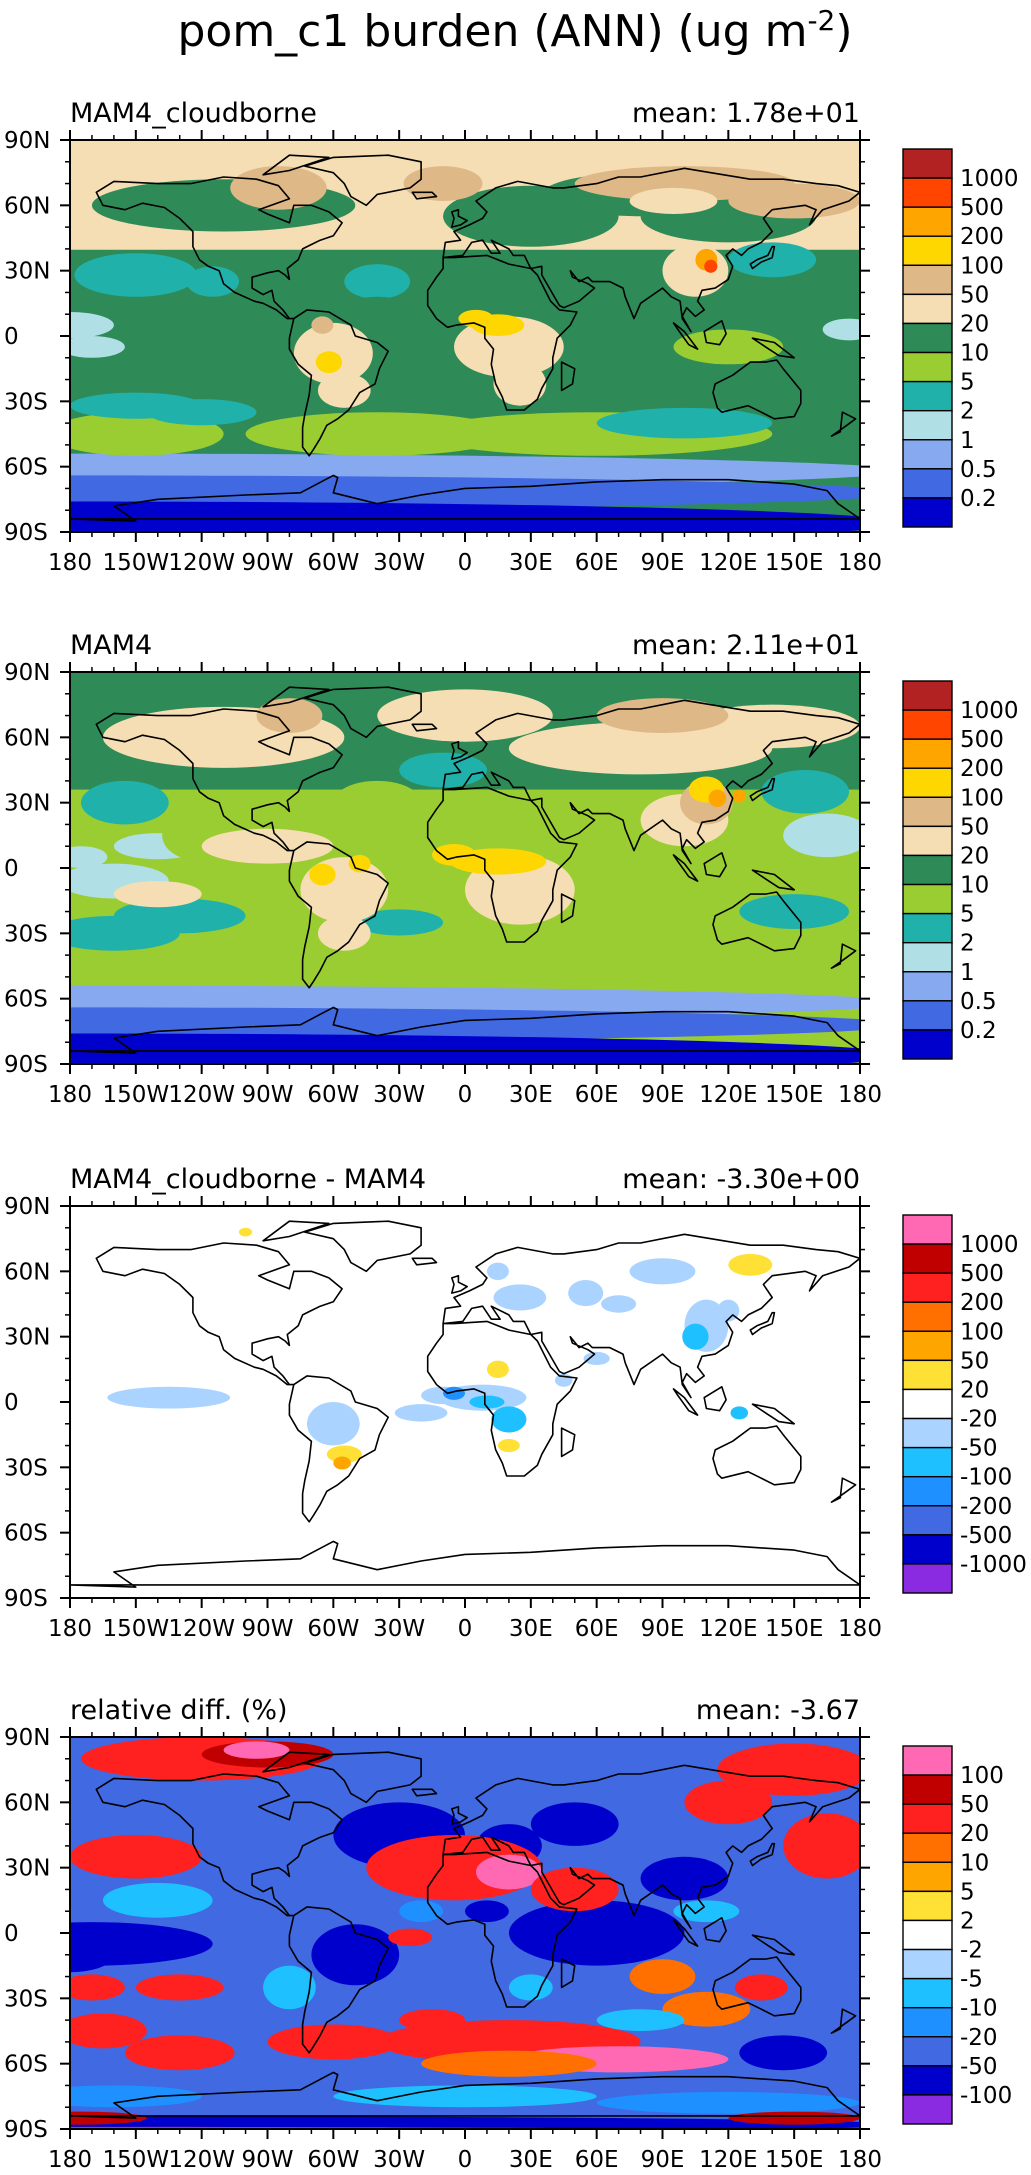 This screenshot has height=2175, width=1031. Describe the element at coordinates (964, 1404) in the screenshot. I see `colorbar: 1000 500 200 100 50 20 -20 -50 -100 -200 -500 -1000` at that location.